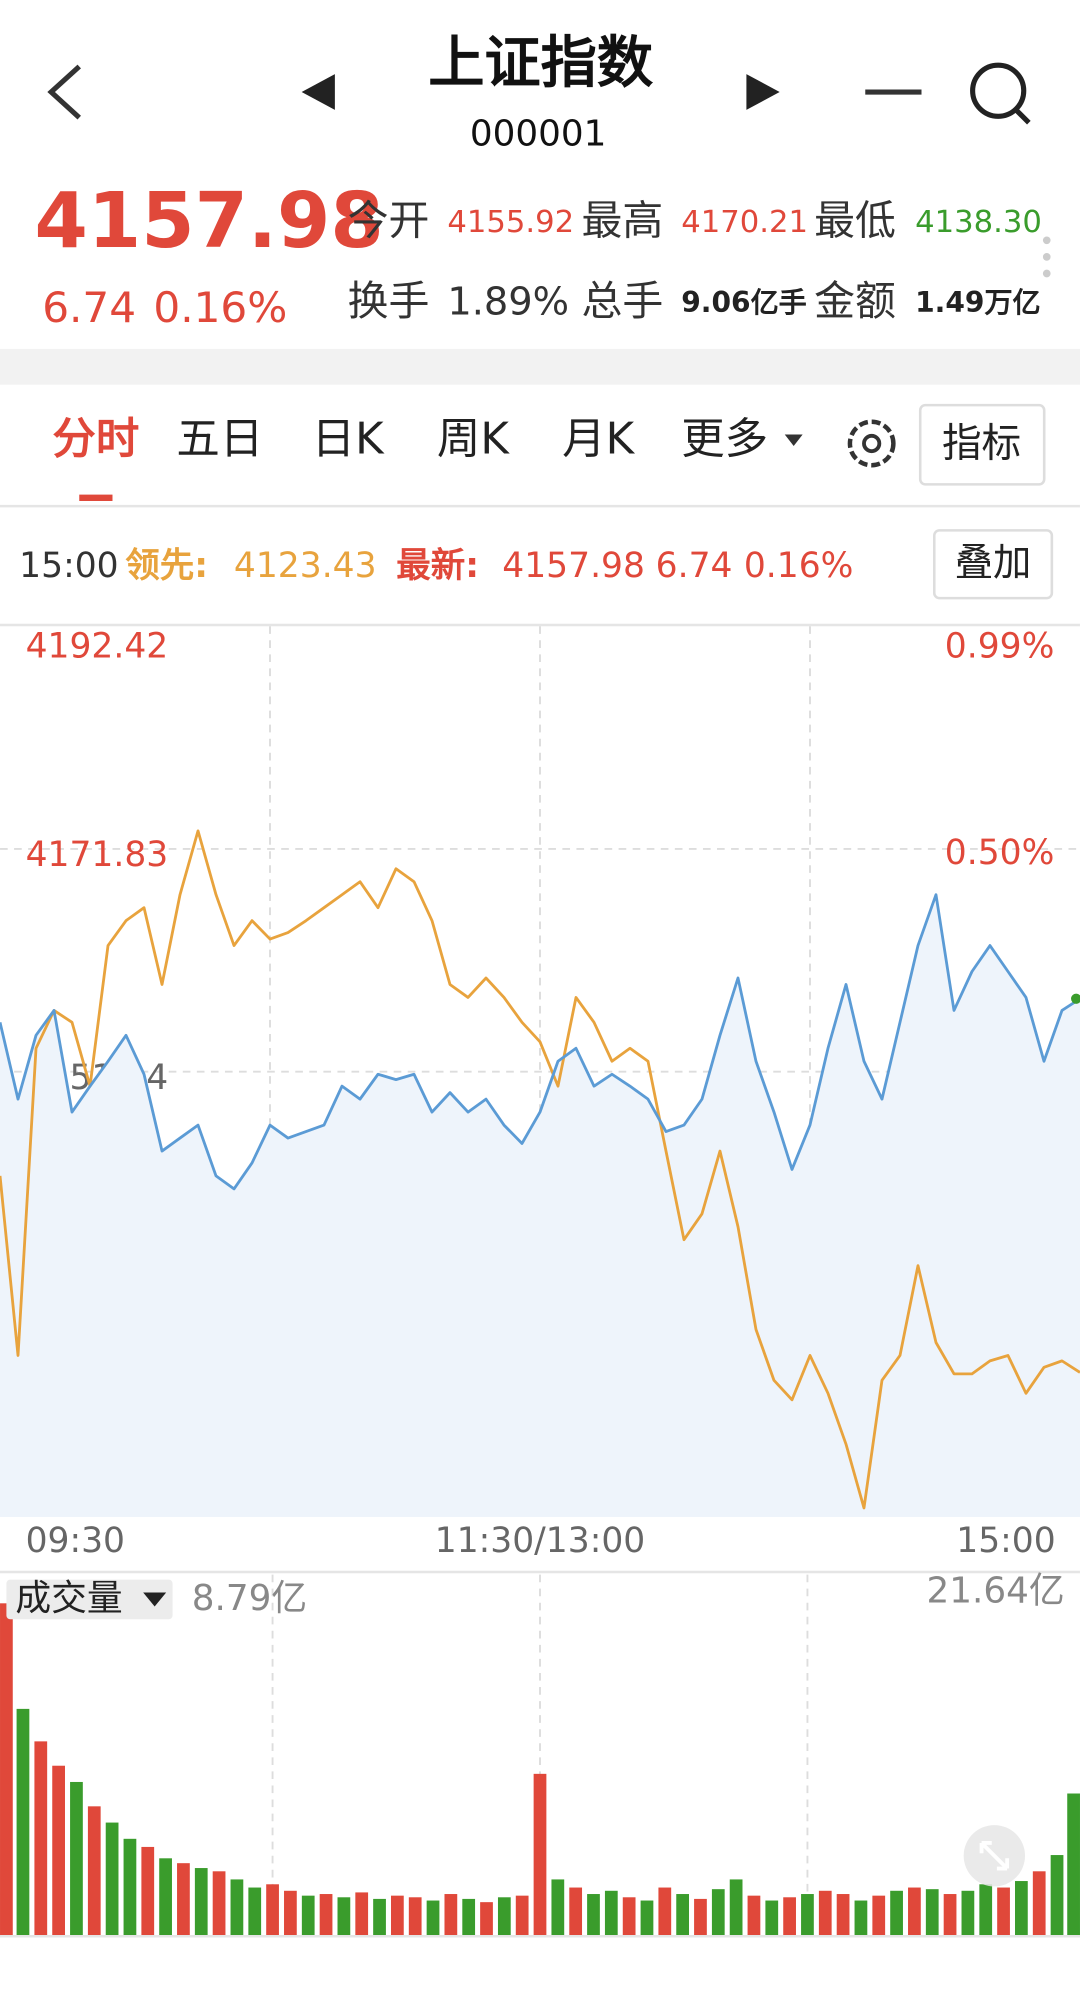 The height and width of the screenshot is (2004, 1080). I want to click on latest-change-pct: 0.16%, so click(799, 566).